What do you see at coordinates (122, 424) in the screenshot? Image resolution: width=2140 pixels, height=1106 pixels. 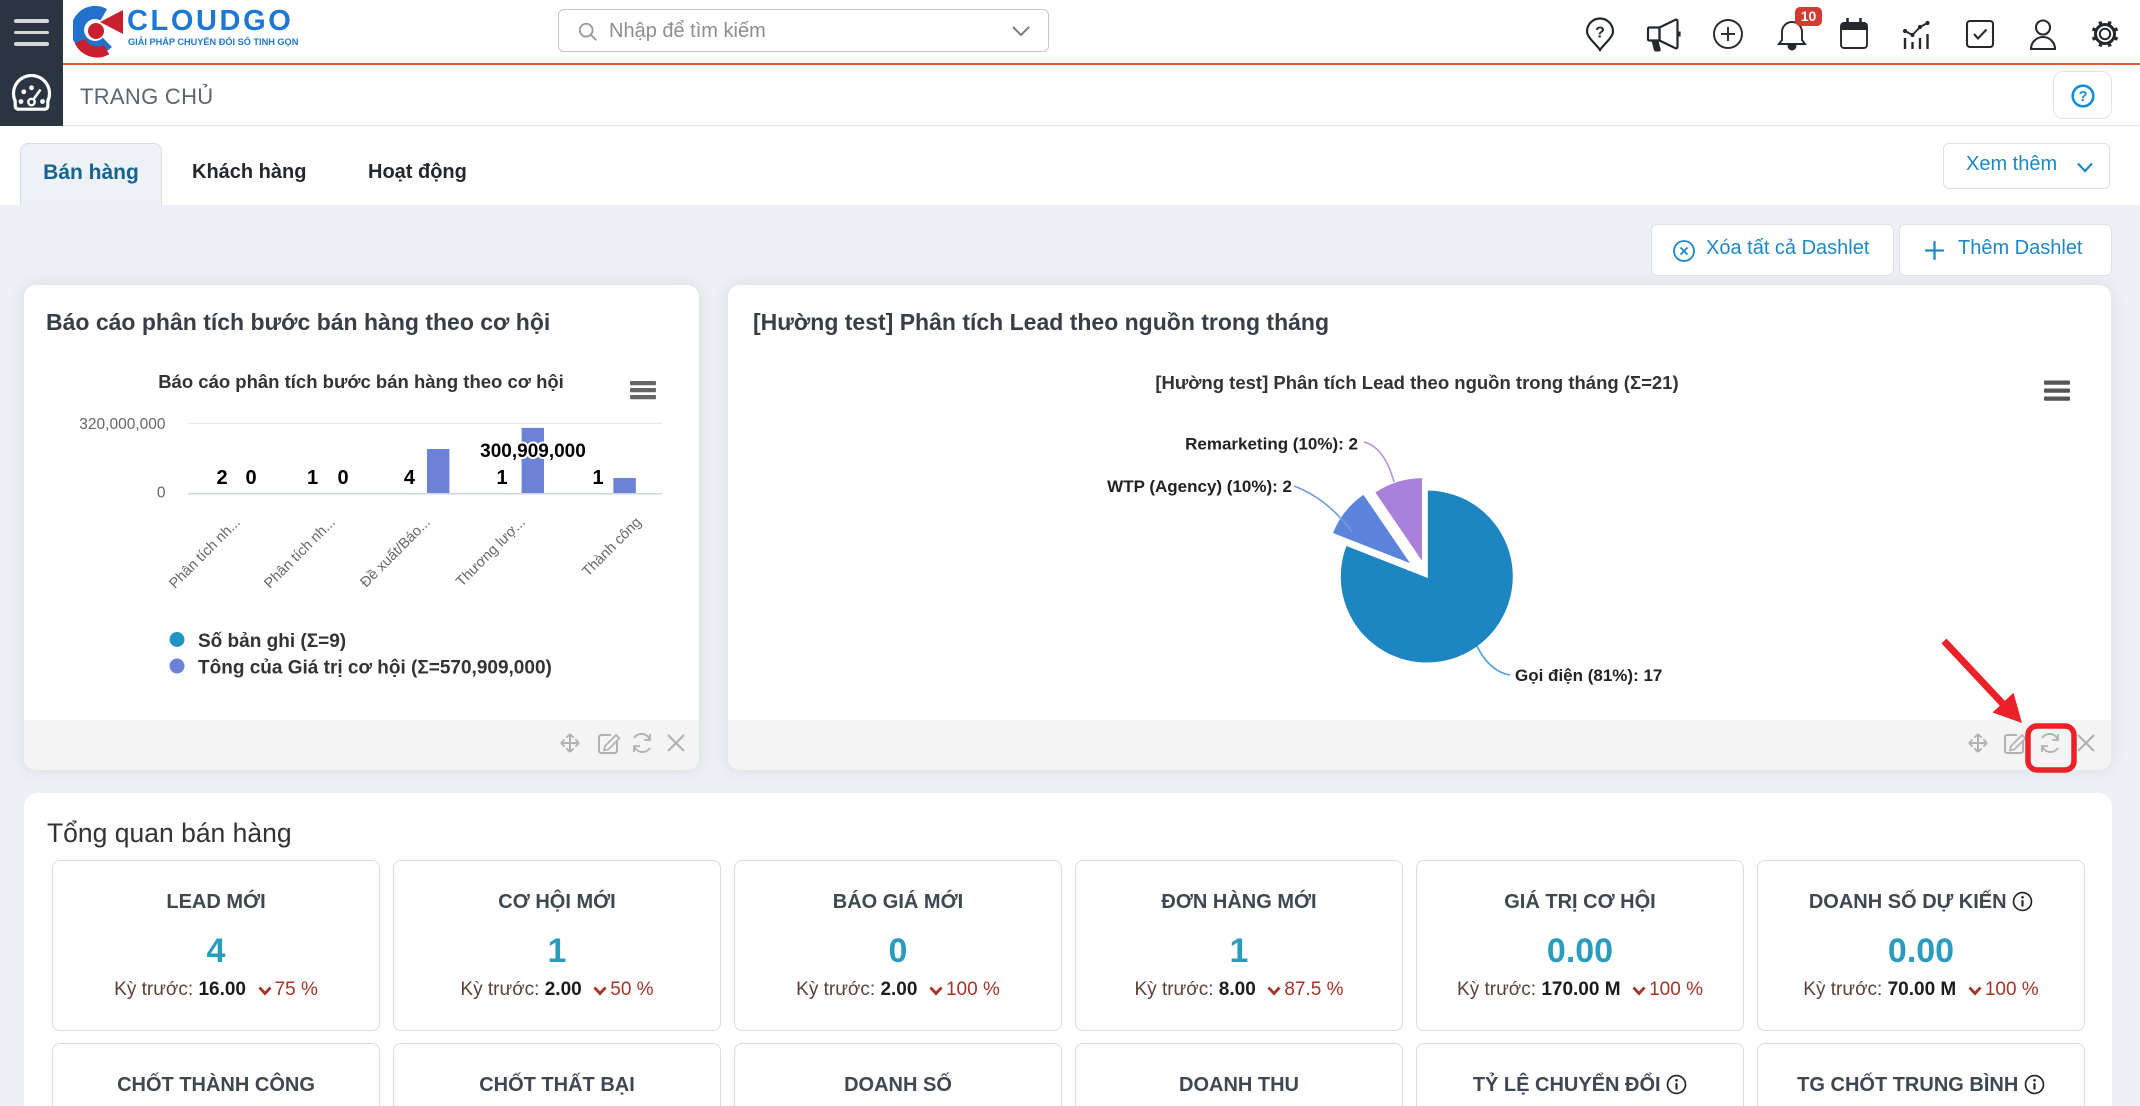 I see `svg-text: 320,000,000` at bounding box center [122, 424].